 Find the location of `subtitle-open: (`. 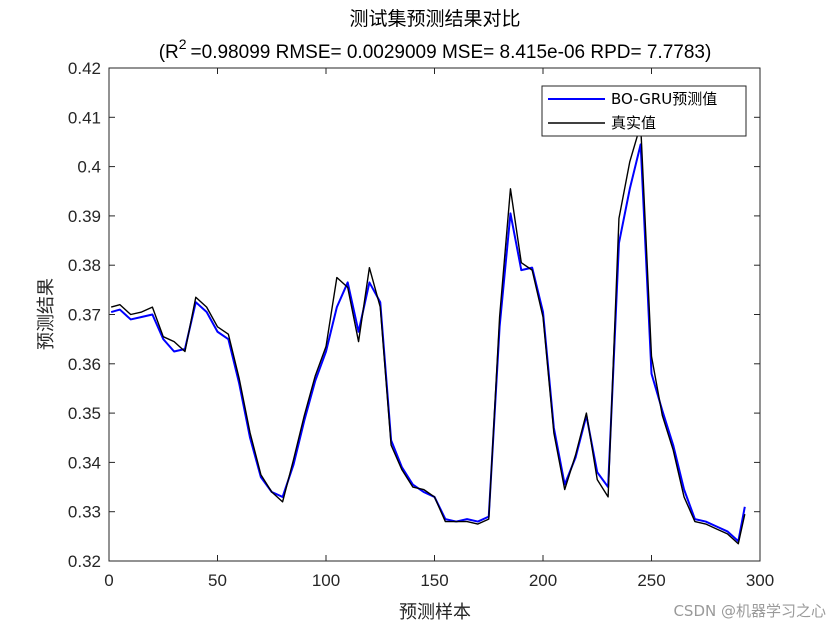

subtitle-open: ( is located at coordinates (162, 52).